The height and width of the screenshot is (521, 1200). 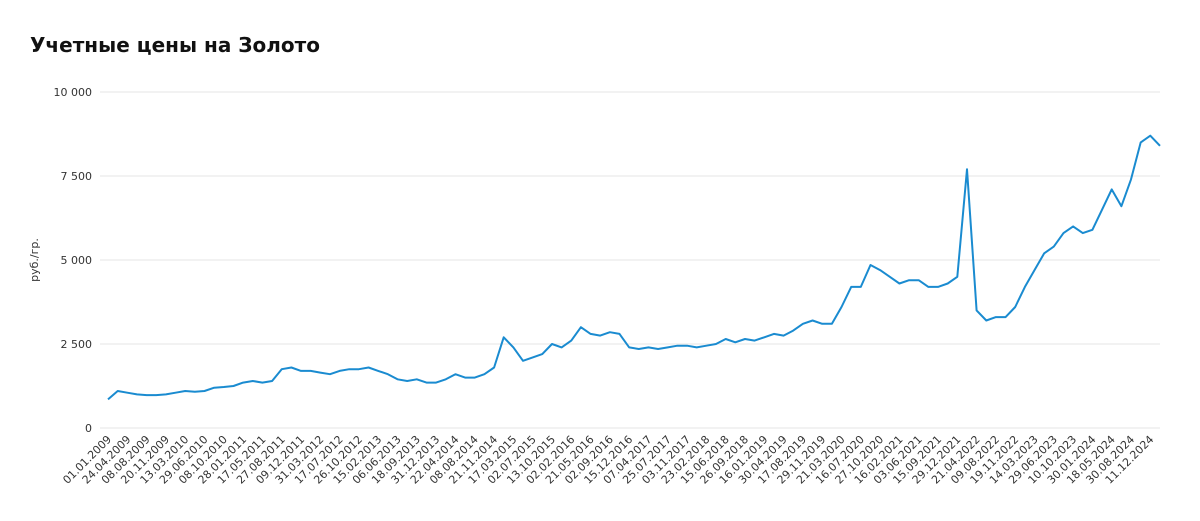 What do you see at coordinates (77, 344) in the screenshot?
I see `y-tick-label: 2 500` at bounding box center [77, 344].